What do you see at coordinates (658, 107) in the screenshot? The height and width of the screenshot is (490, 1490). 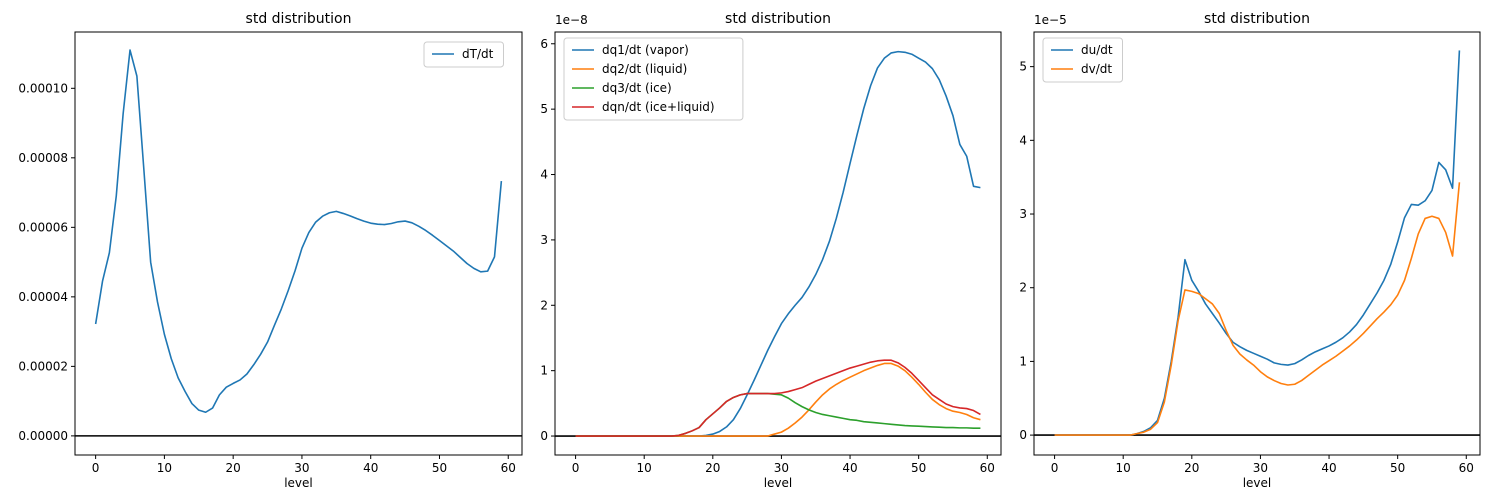 I see `legend-label: dqn/dt (ice+liquid)` at bounding box center [658, 107].